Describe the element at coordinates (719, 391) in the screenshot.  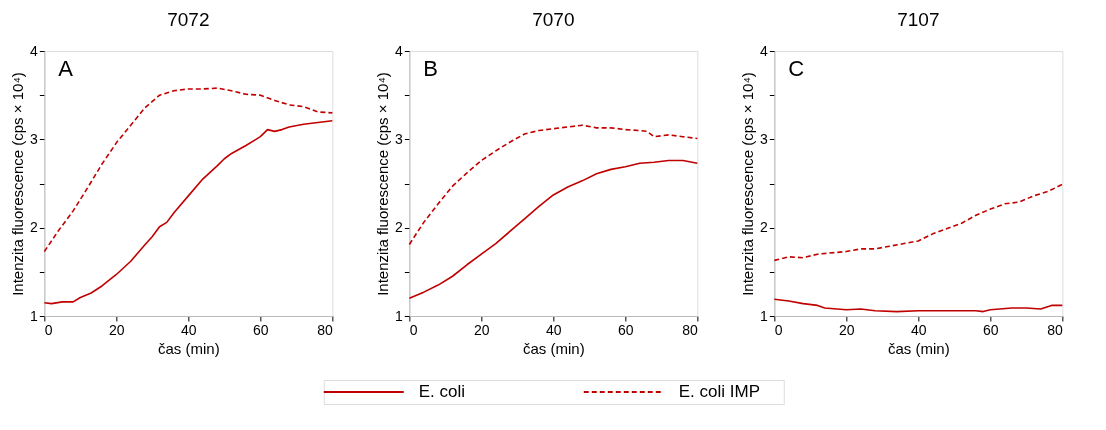
I see `legend-label: E. coli IMP` at that location.